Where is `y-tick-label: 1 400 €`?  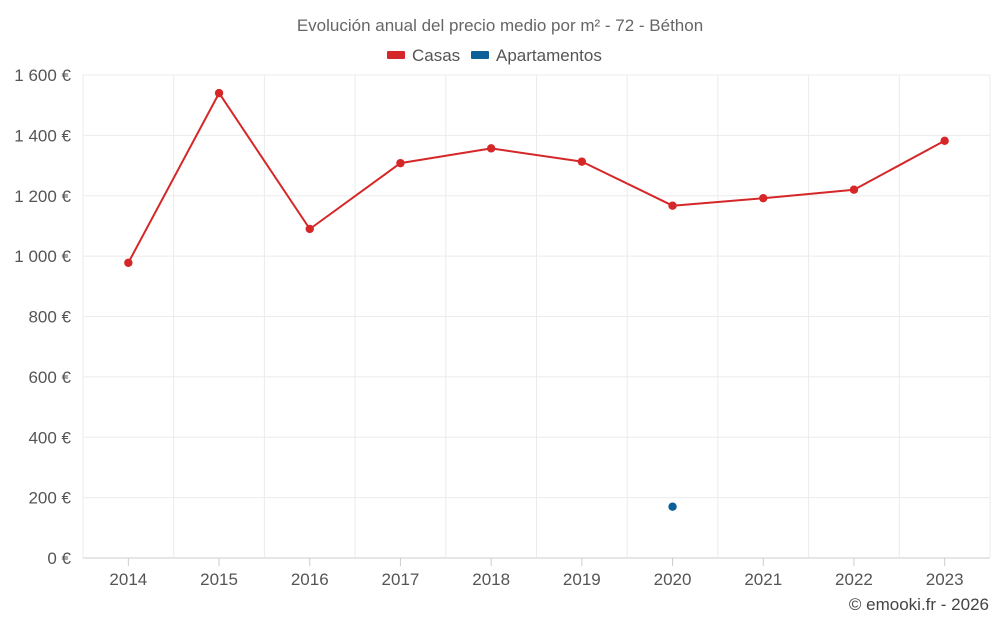 y-tick-label: 1 400 € is located at coordinates (42, 135).